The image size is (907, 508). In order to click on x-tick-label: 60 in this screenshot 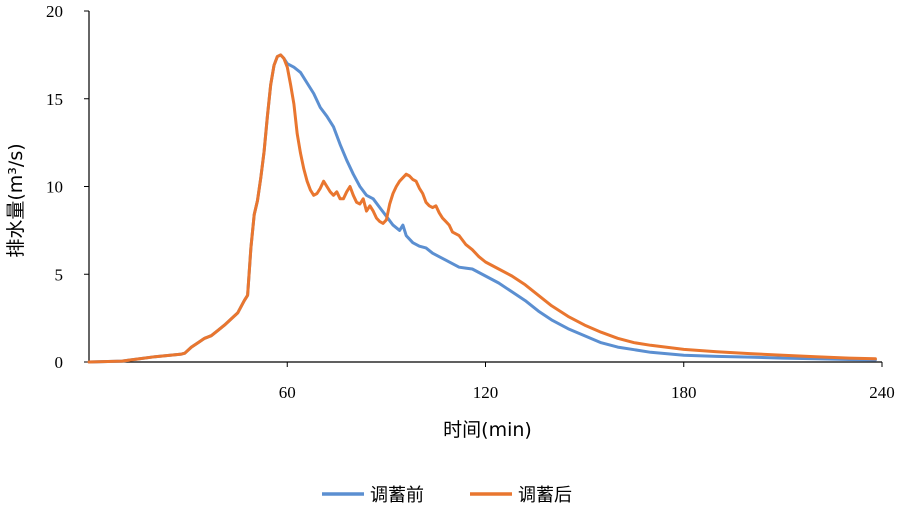, I will do `click(287, 392)`.